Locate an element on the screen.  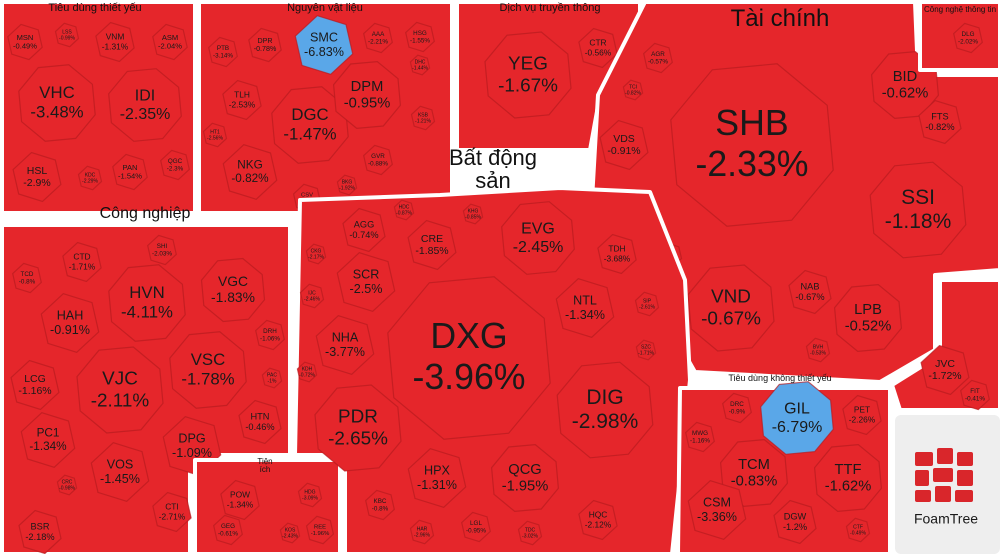
stock-ticker: AAA is located at coordinates (378, 34).